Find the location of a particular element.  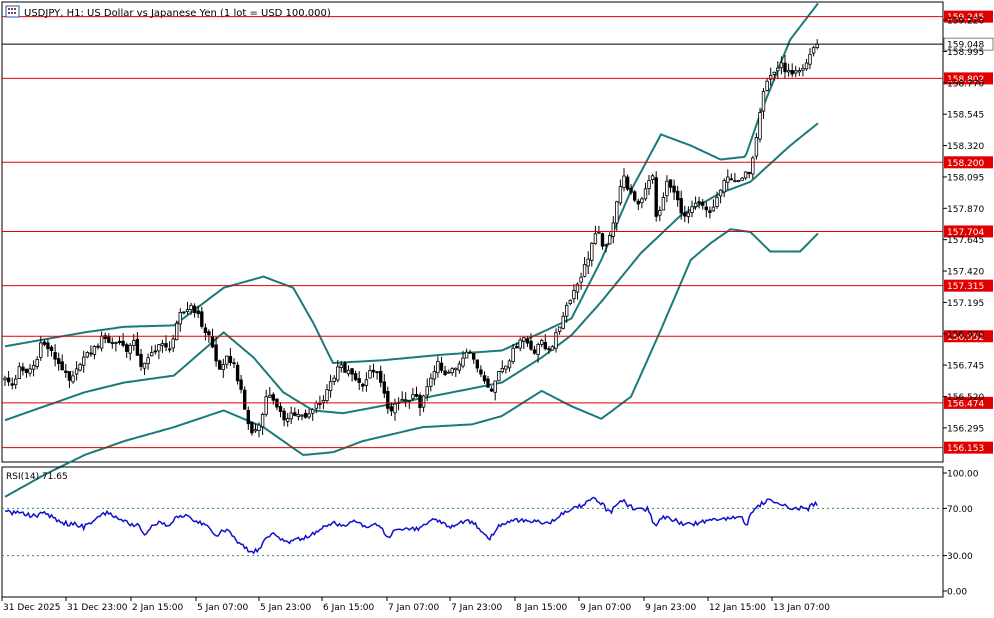

time-tick-label: 13 Jan 07:00 is located at coordinates (801, 608).